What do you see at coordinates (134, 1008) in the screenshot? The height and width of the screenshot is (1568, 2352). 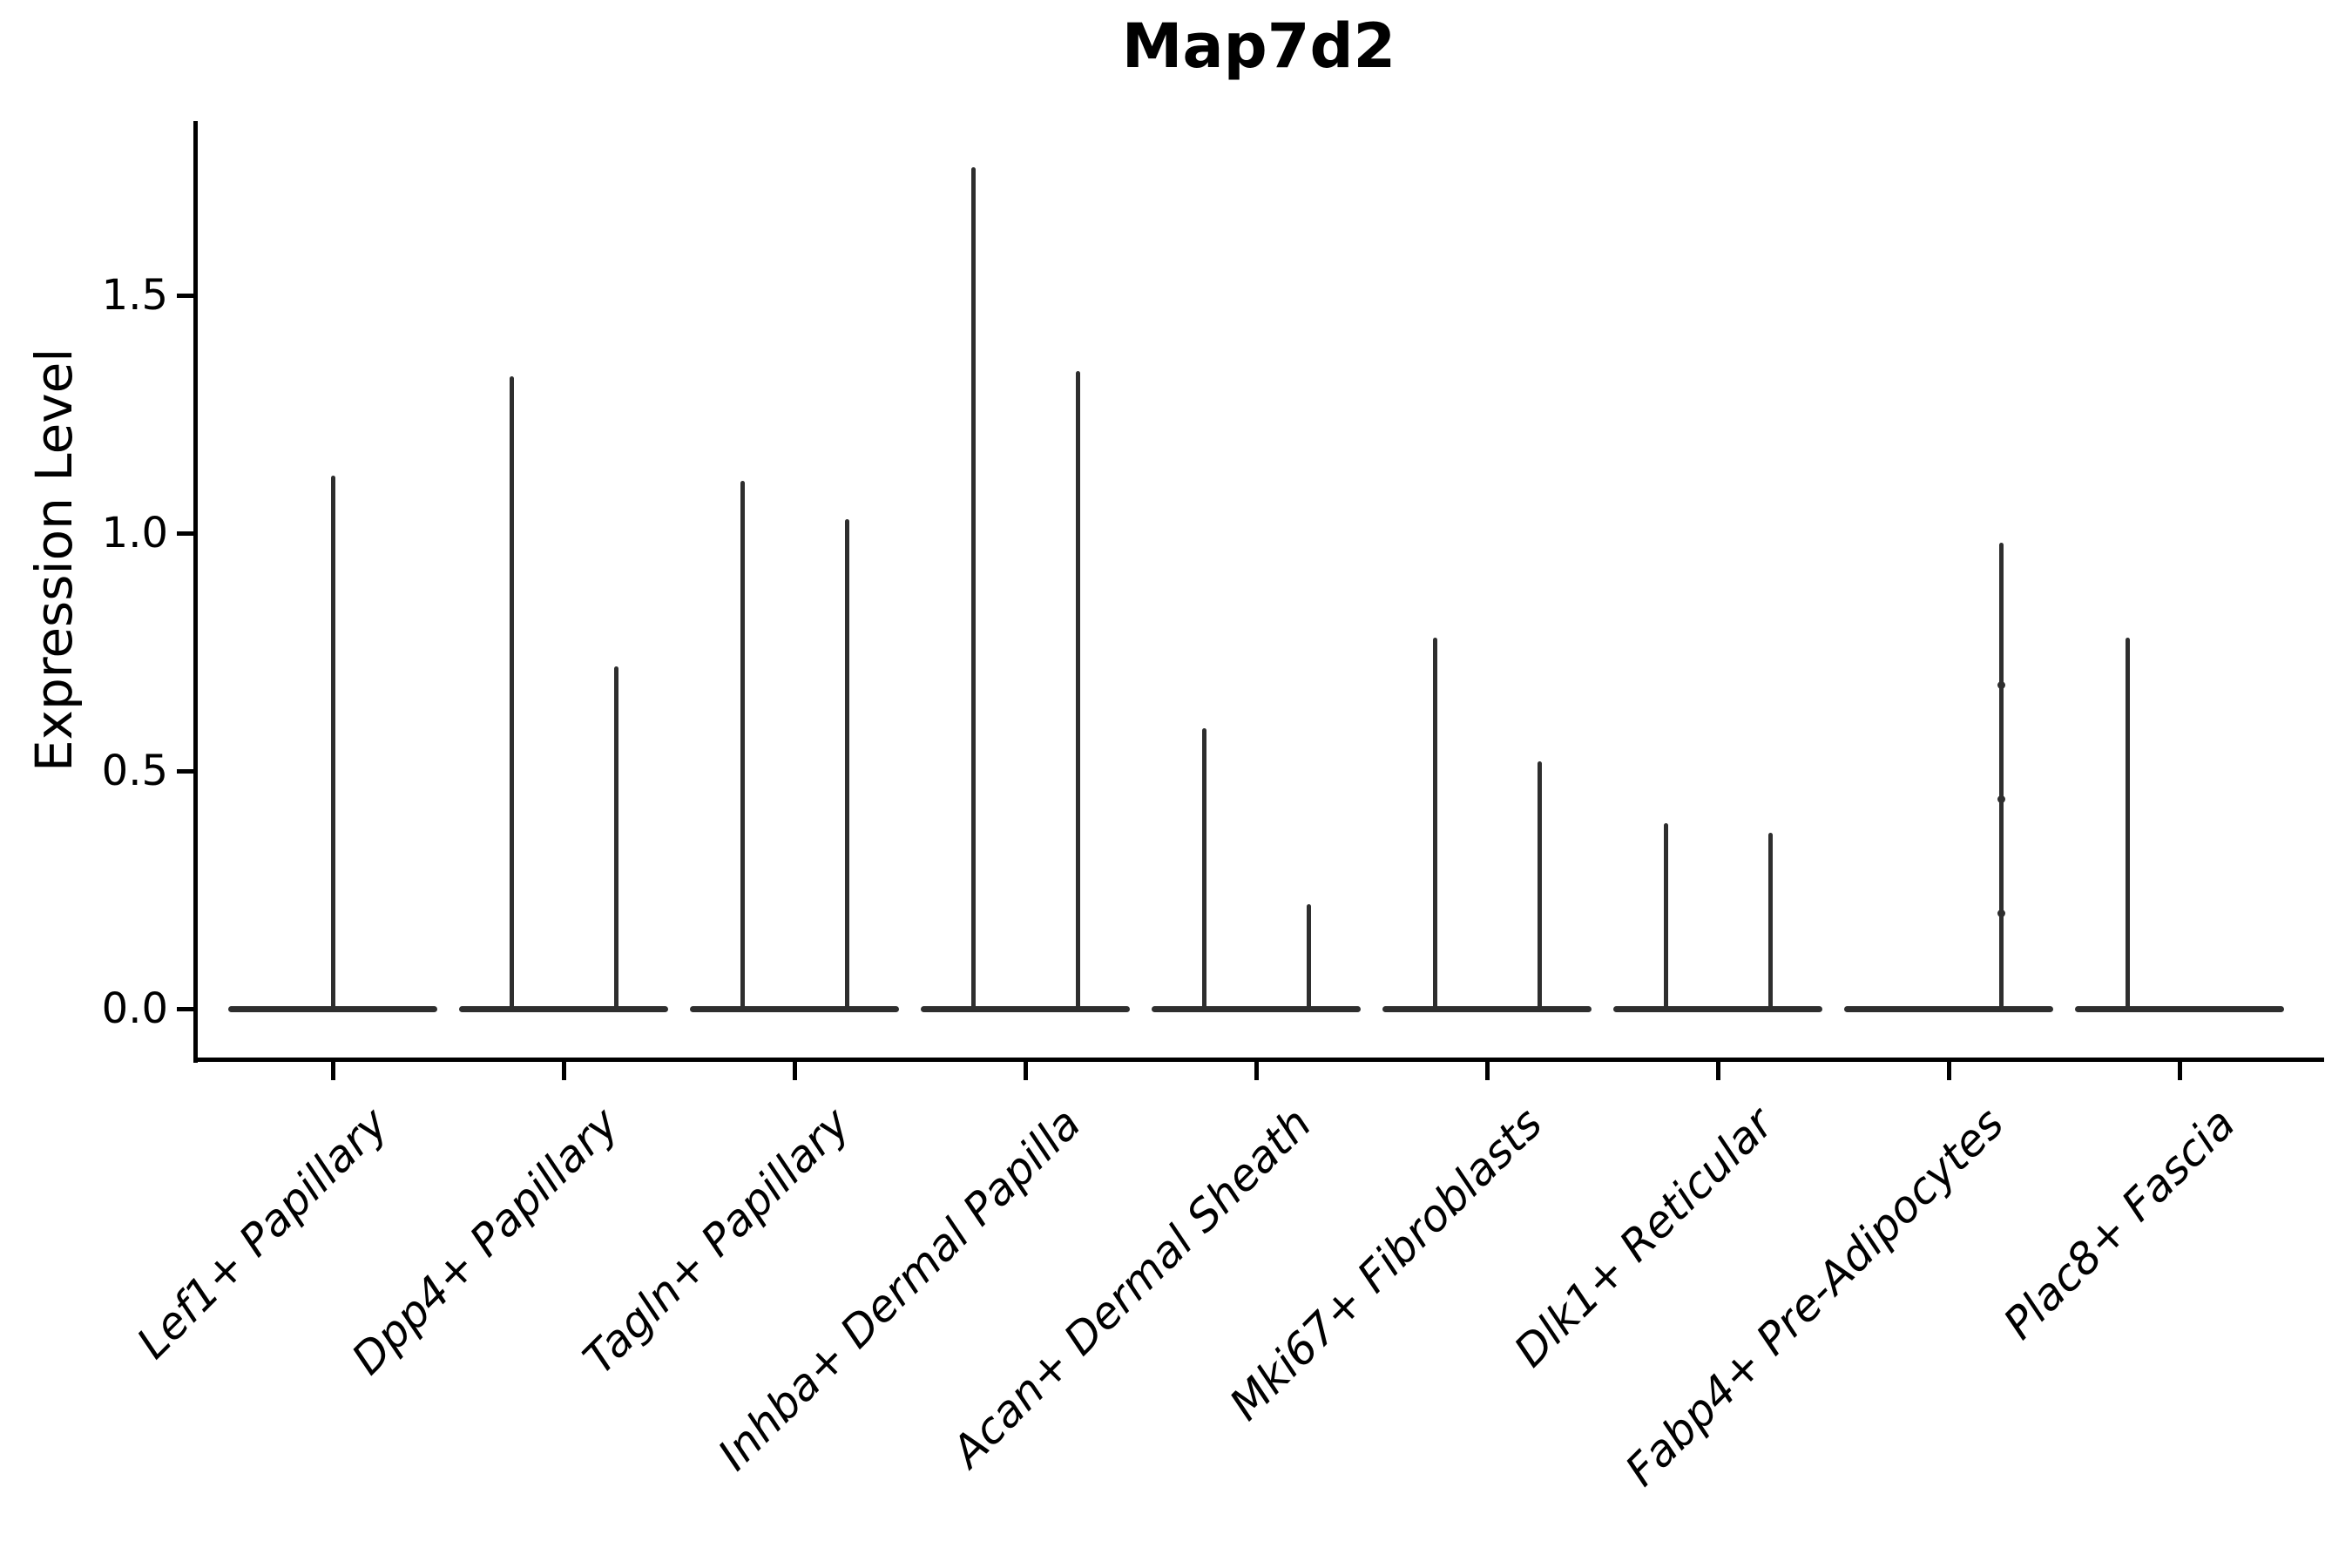 I see `y-tick-label: 0.0` at bounding box center [134, 1008].